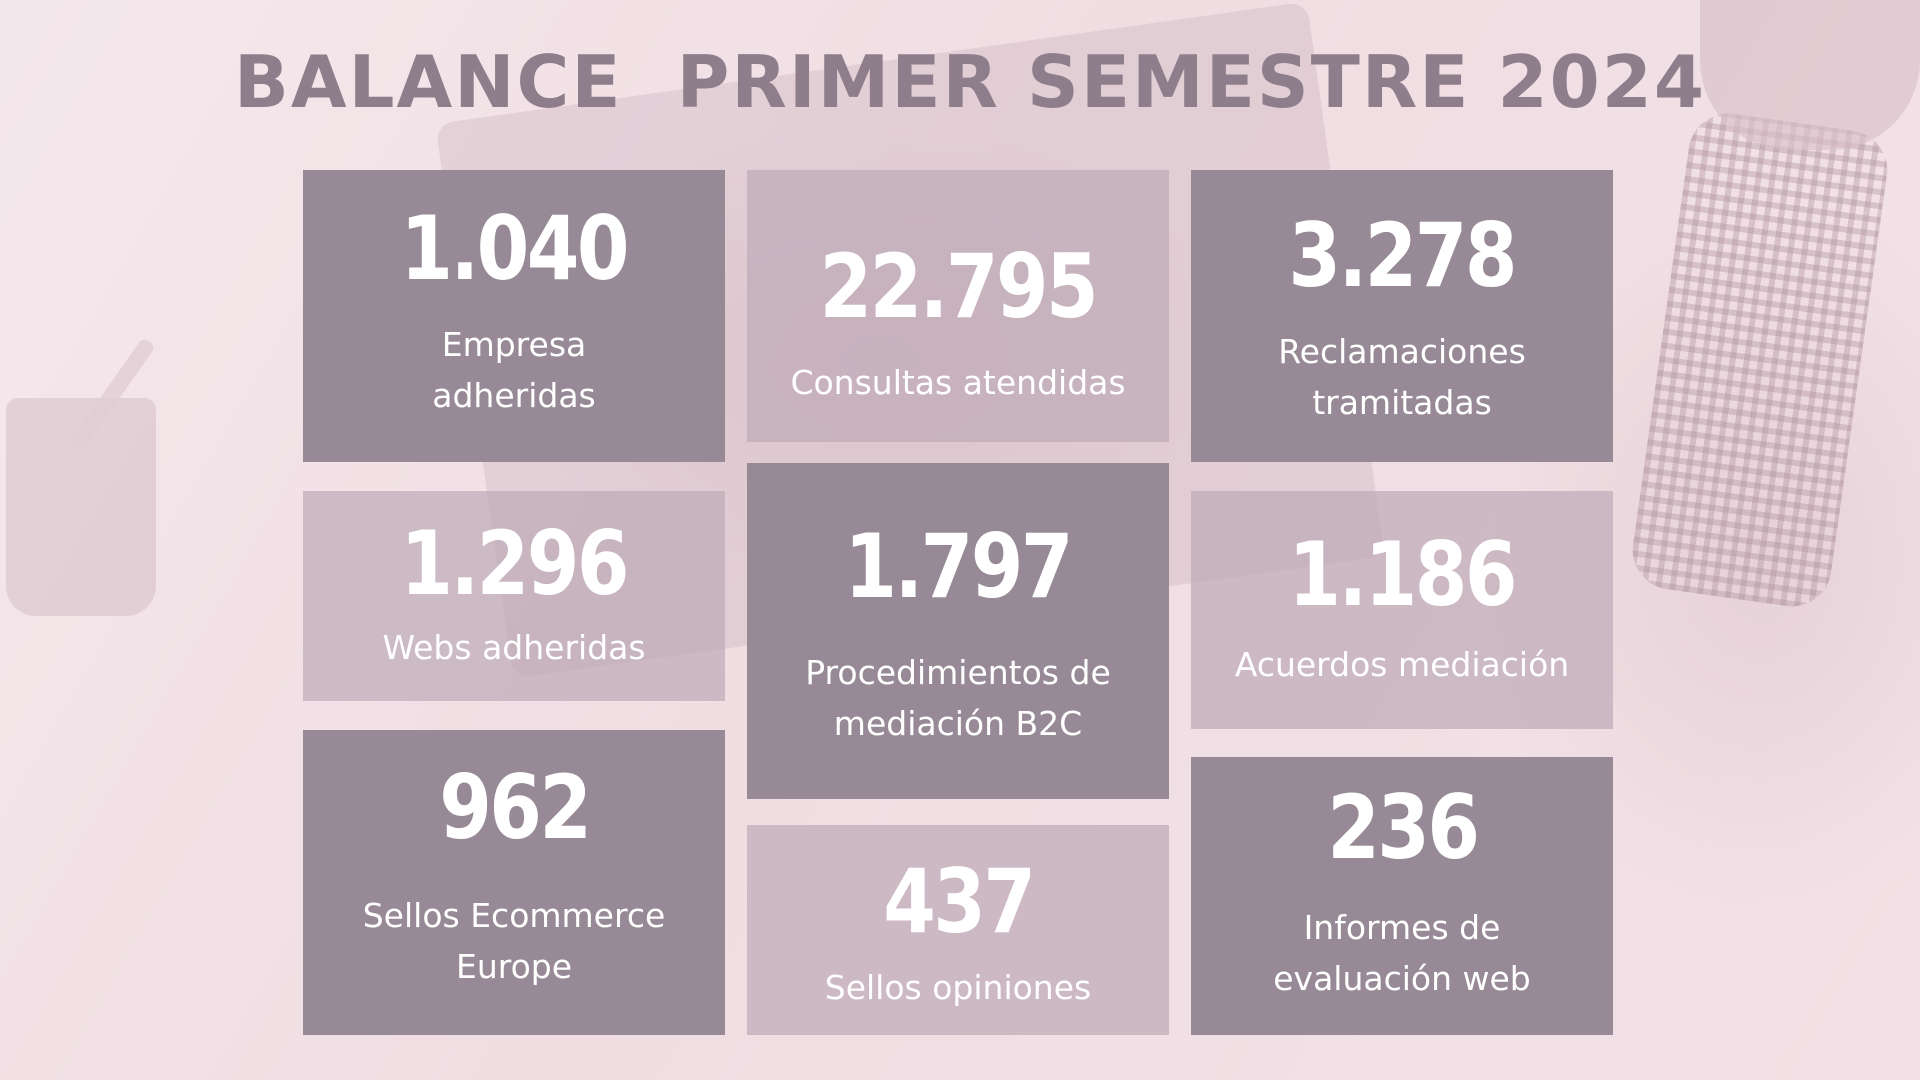 The height and width of the screenshot is (1080, 1920). I want to click on stat-card-informes-evaluacion-web: 236 Informes de evaluación web, so click(1402, 896).